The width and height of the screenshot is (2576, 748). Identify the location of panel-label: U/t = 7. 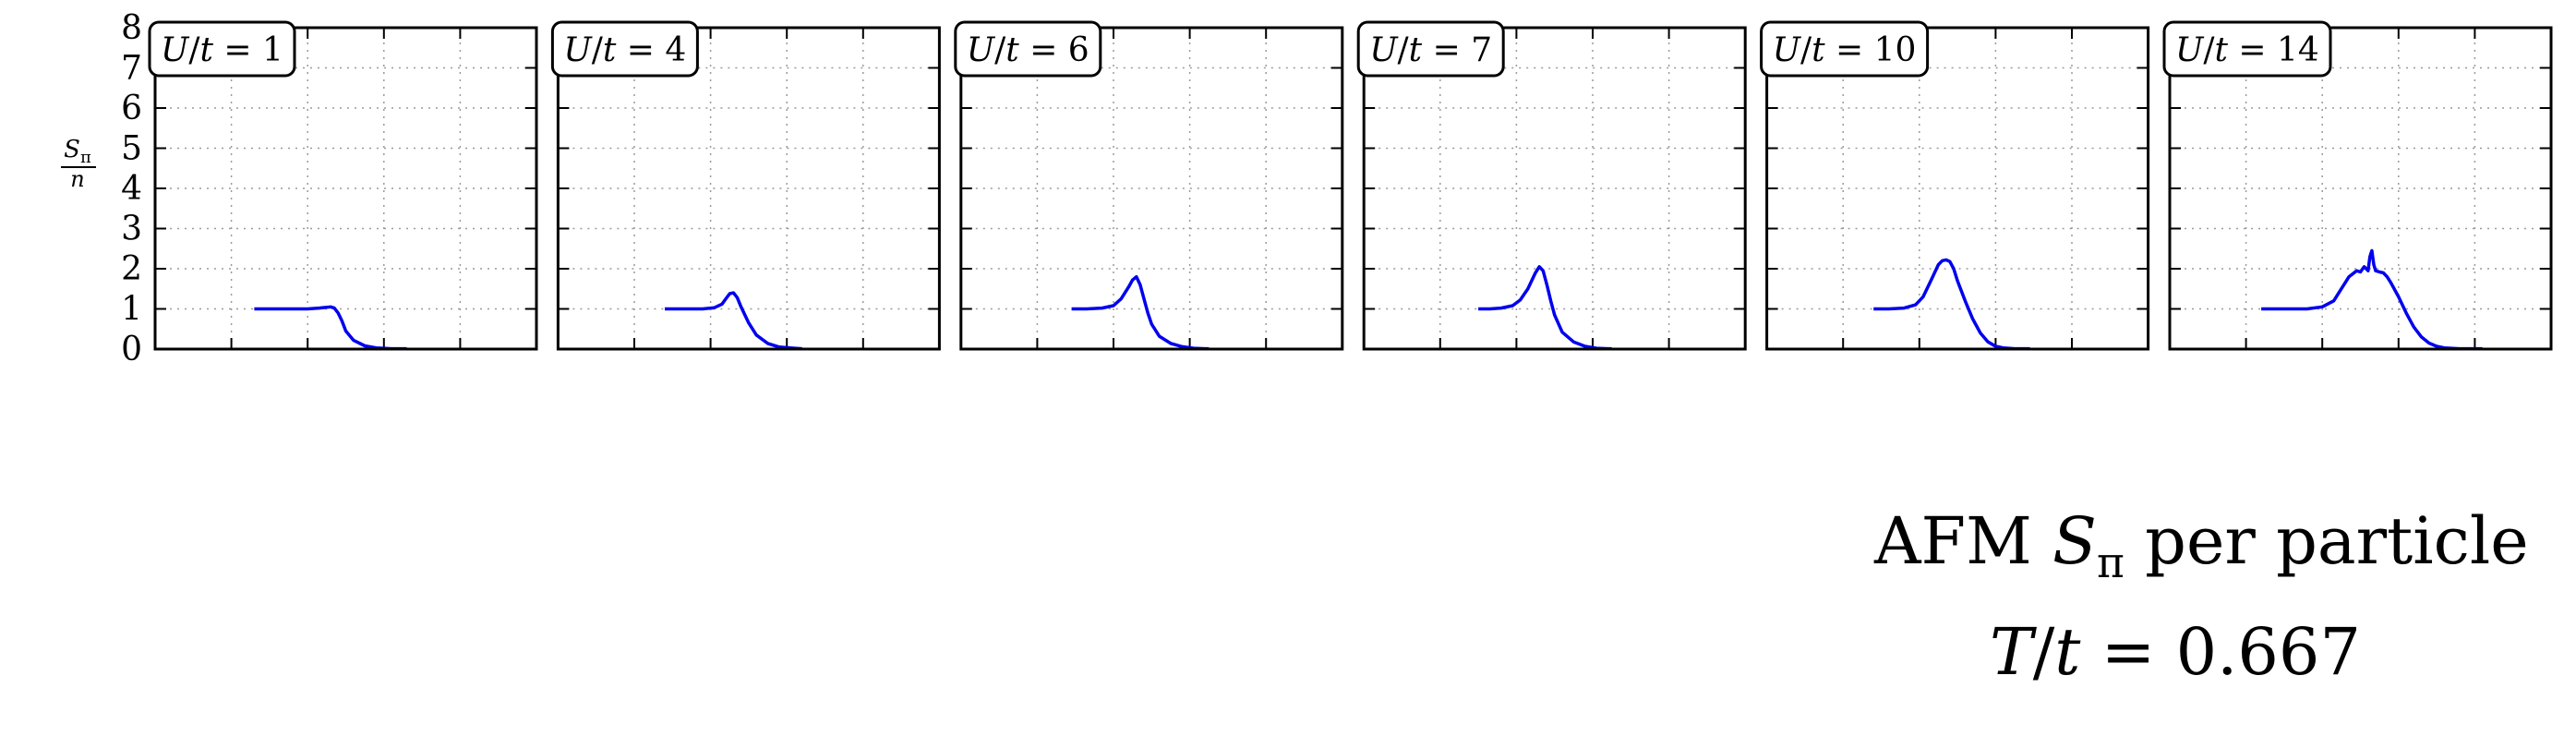
(1430, 49).